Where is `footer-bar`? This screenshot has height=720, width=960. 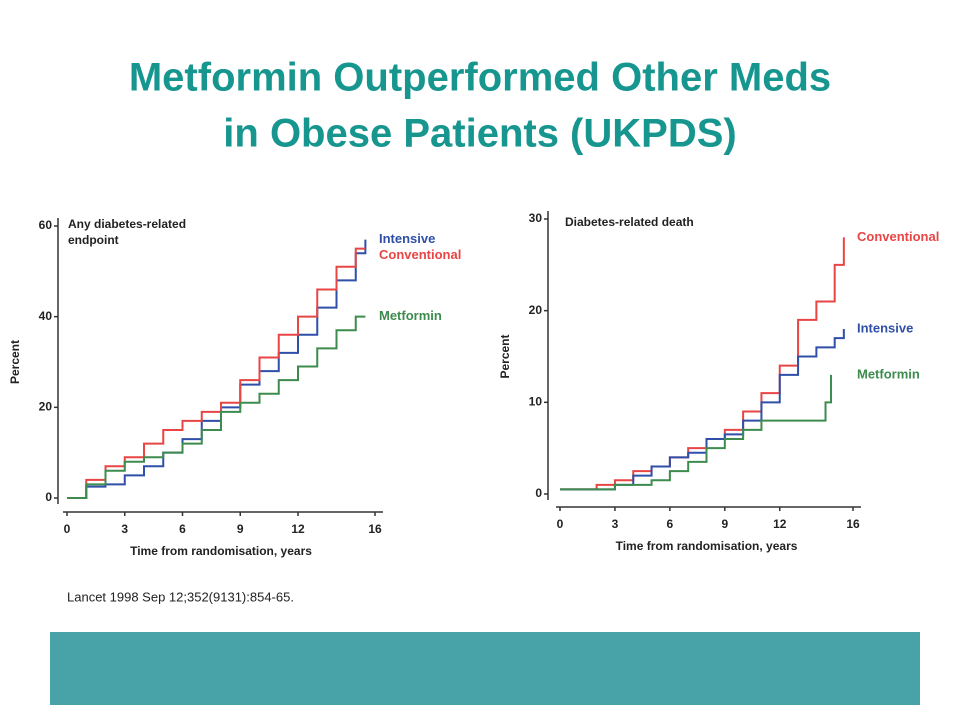
footer-bar is located at coordinates (485, 668).